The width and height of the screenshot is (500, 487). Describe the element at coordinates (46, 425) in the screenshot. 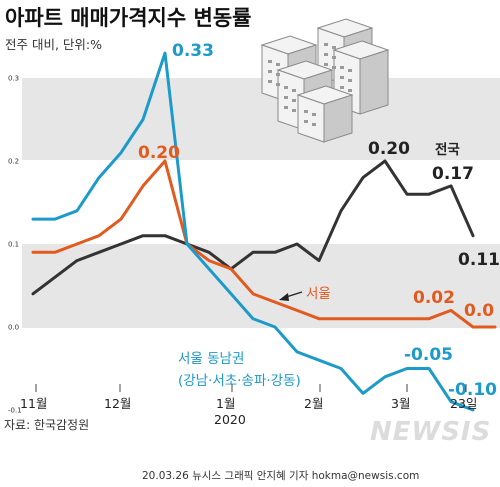

I see `source-label: 자료: 한국감정원` at that location.